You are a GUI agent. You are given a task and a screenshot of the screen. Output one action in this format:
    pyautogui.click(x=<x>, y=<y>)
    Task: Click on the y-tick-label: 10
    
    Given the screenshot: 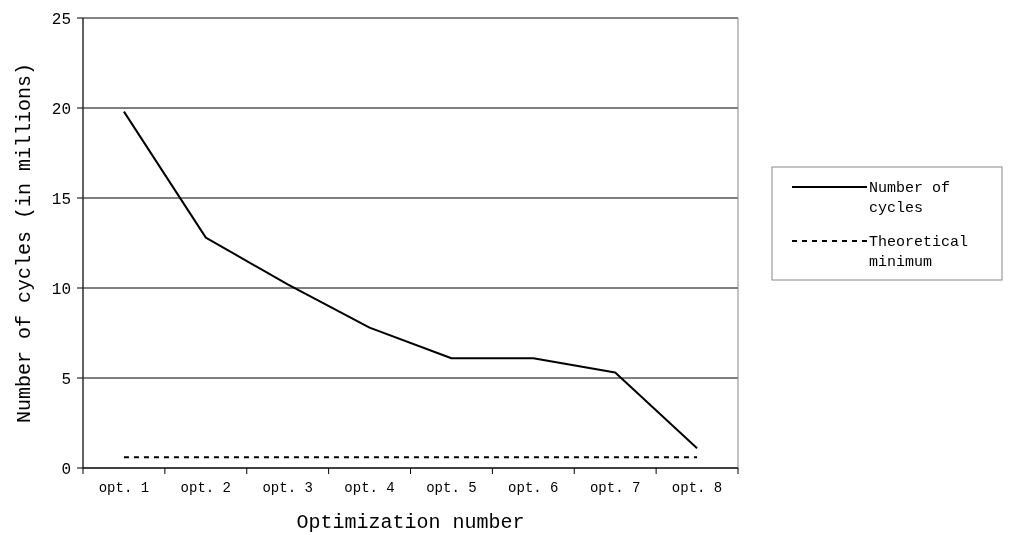 What is the action you would take?
    pyautogui.click(x=61, y=289)
    